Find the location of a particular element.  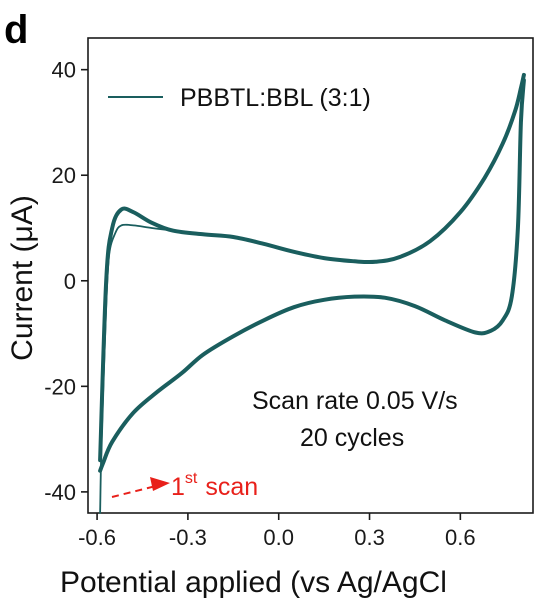

x-tick-label: 0.3 is located at coordinates (369, 537).